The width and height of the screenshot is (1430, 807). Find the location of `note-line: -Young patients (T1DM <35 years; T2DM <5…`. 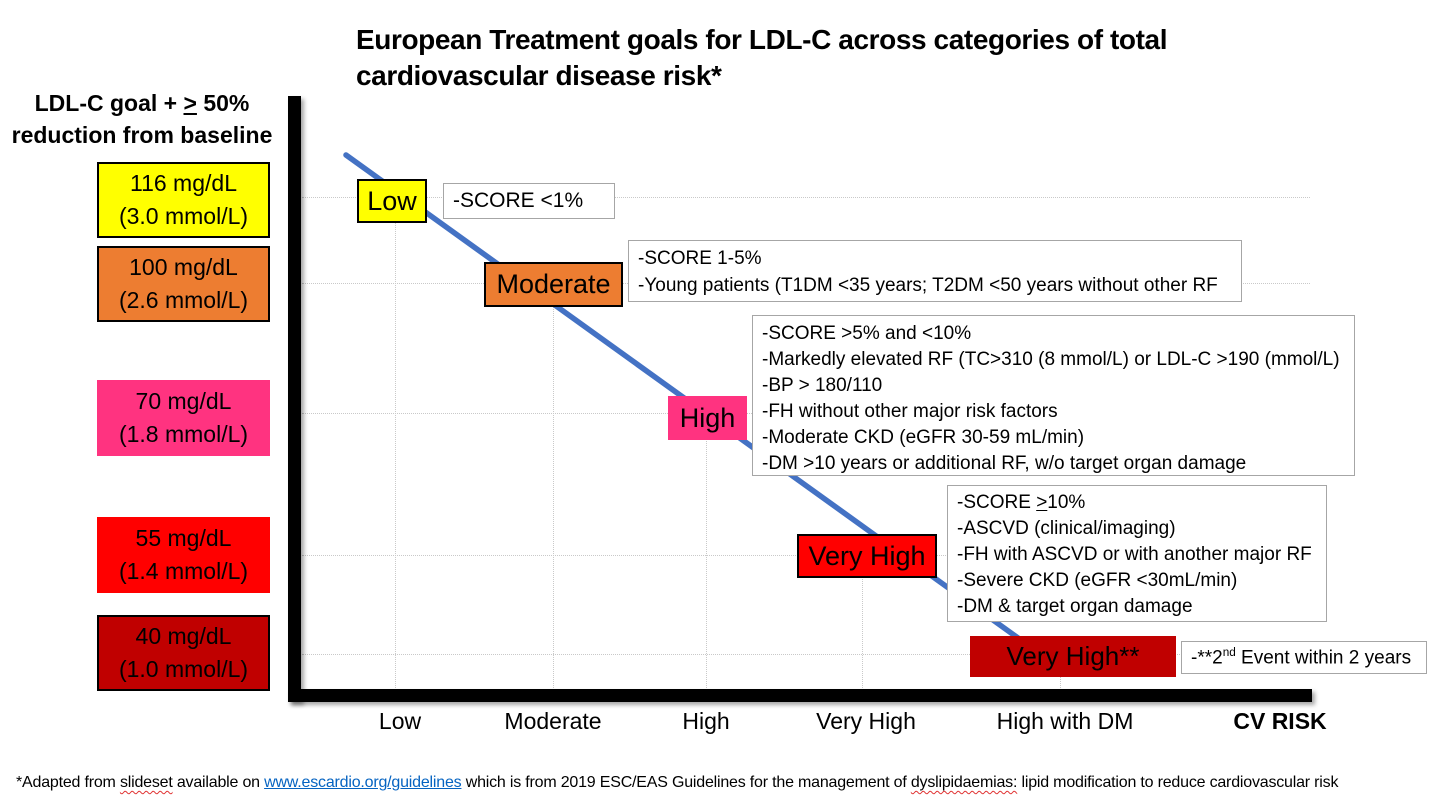

note-line: -Young patients (T1DM <35 years; T2DM <5… is located at coordinates (928, 285).